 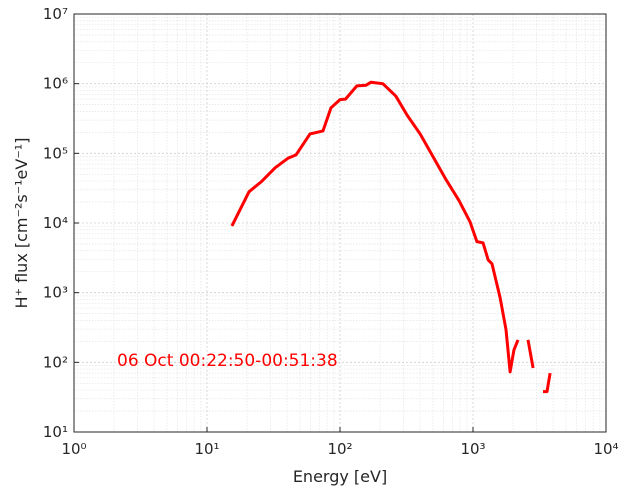 What do you see at coordinates (55, 223) in the screenshot?
I see `y-tick-label: 10⁴` at bounding box center [55, 223].